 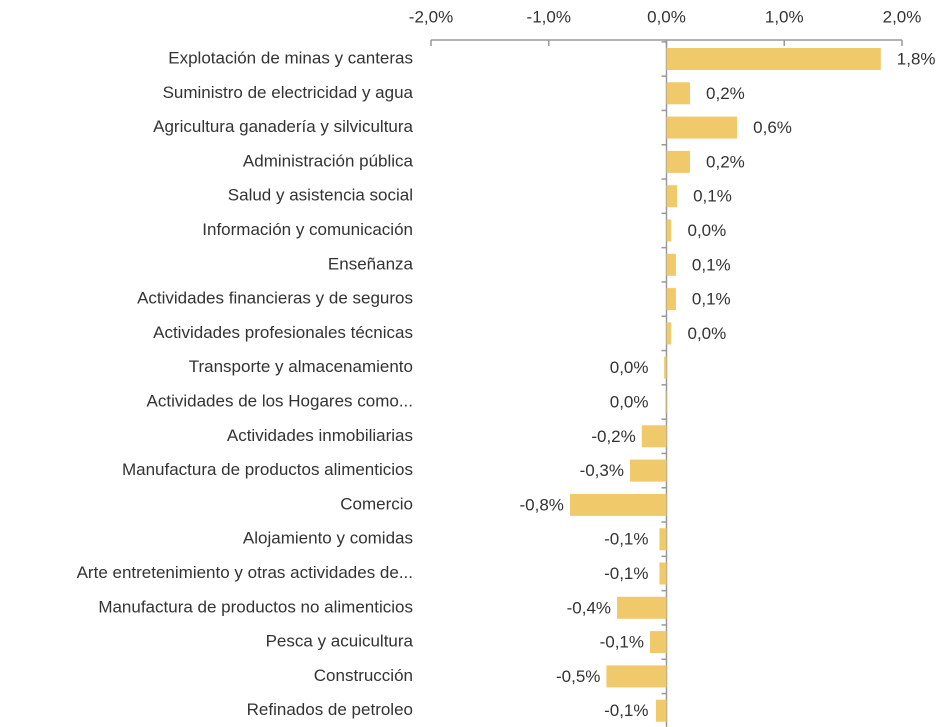 I want to click on value-label: -0,5%, so click(x=578, y=676).